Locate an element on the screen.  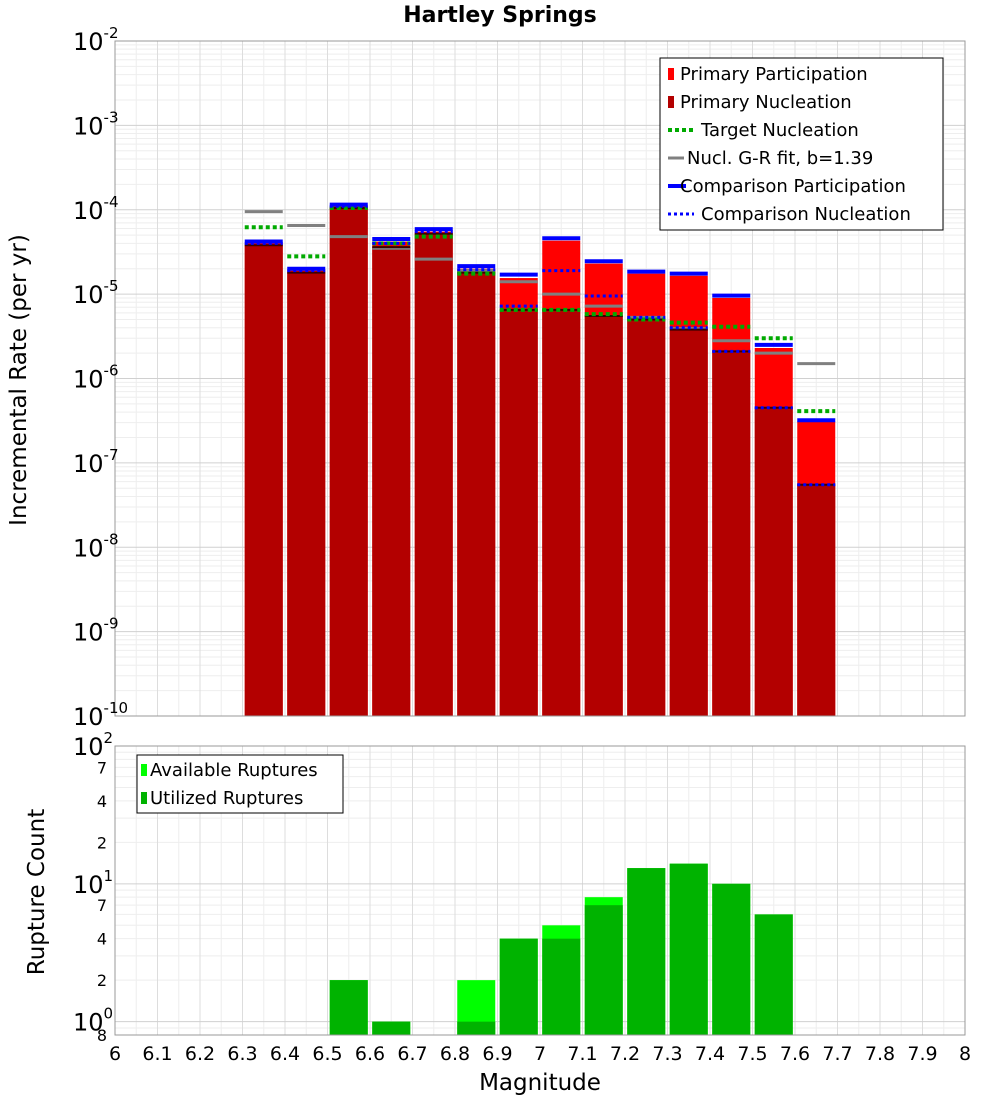
x-tick-label: 7.8 is located at coordinates (880, 1054).